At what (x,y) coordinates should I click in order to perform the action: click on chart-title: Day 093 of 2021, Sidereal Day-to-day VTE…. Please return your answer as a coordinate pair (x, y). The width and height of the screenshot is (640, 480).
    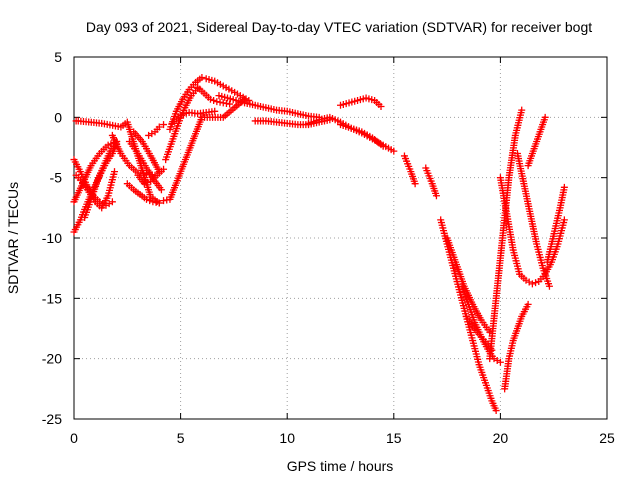
    Looking at the image, I should click on (339, 27).